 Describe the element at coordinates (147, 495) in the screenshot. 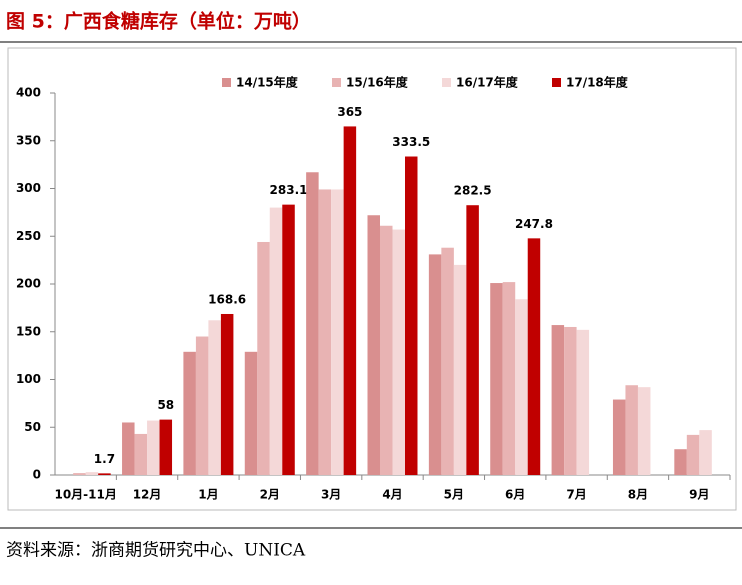

I see `x-tick-label: 12月` at that location.